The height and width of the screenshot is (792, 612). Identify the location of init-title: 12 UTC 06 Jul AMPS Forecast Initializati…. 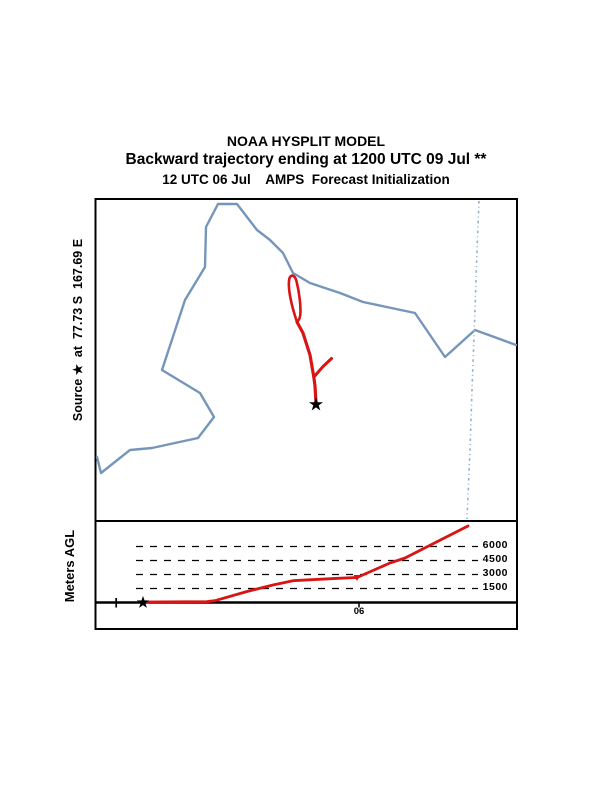
(306, 179).